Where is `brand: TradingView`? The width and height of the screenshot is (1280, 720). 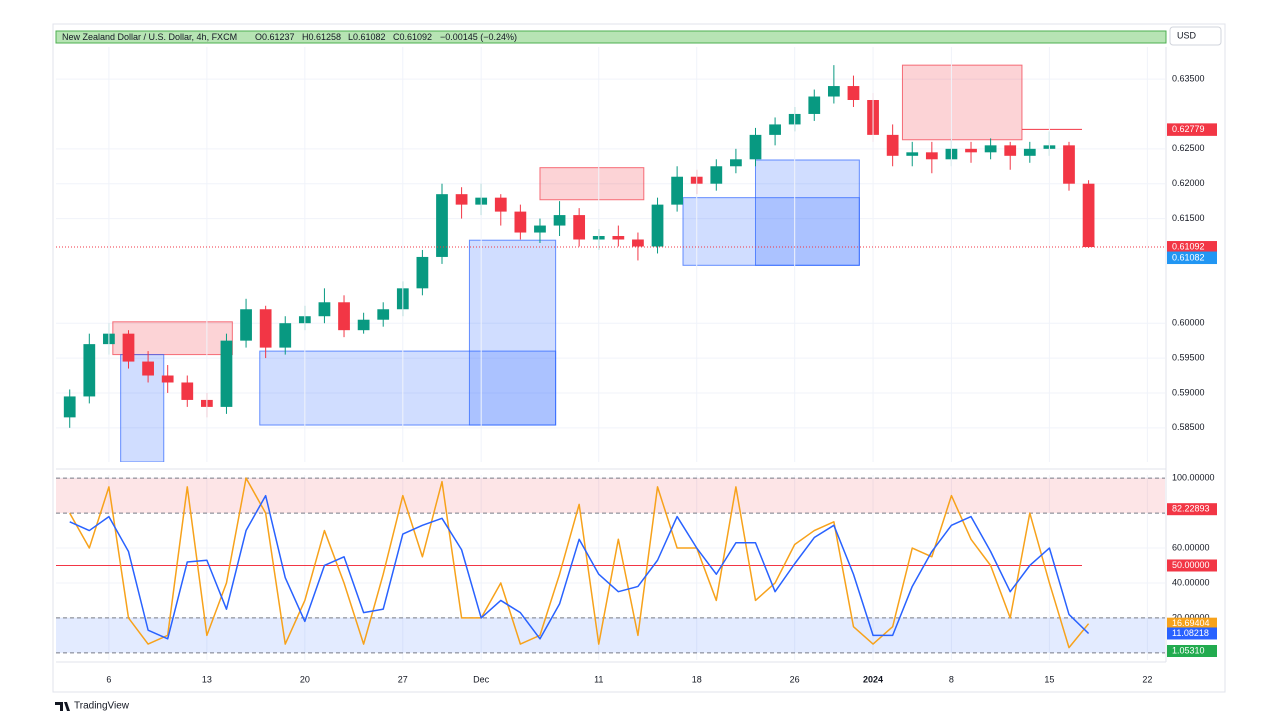 brand: TradingView is located at coordinates (102, 706).